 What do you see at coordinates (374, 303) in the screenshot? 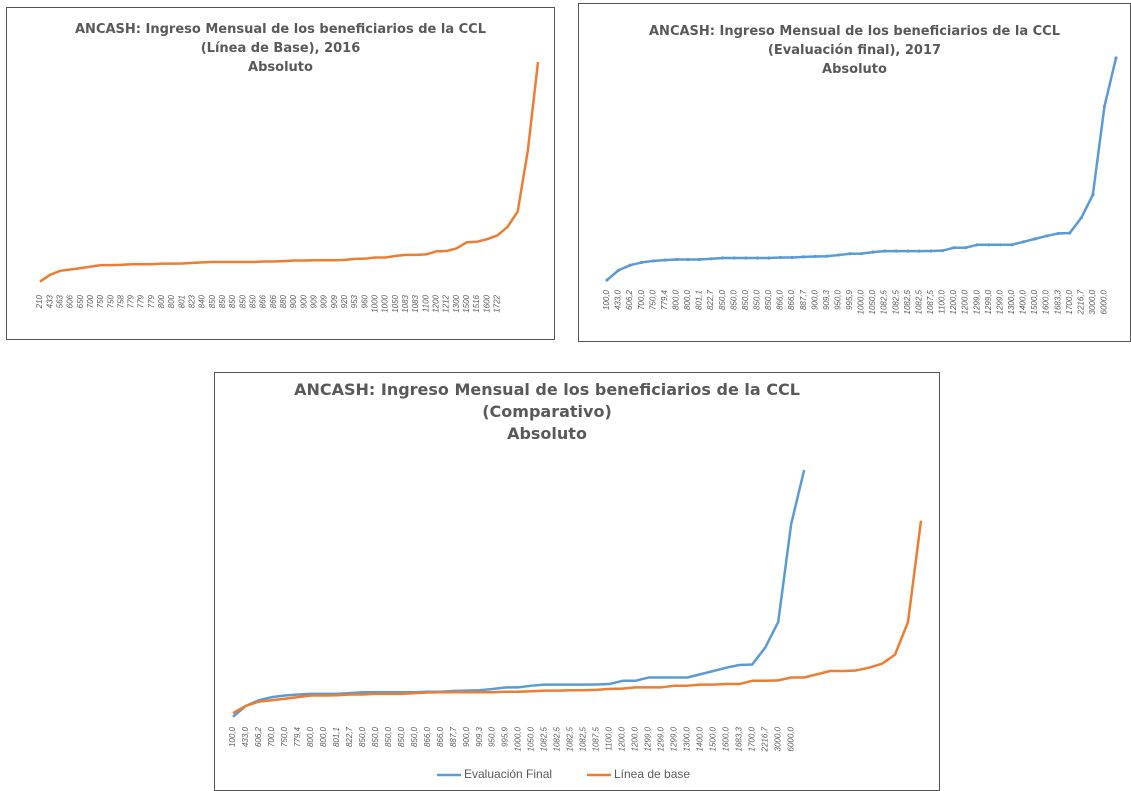
I see `x-tick-label: 1000` at bounding box center [374, 303].